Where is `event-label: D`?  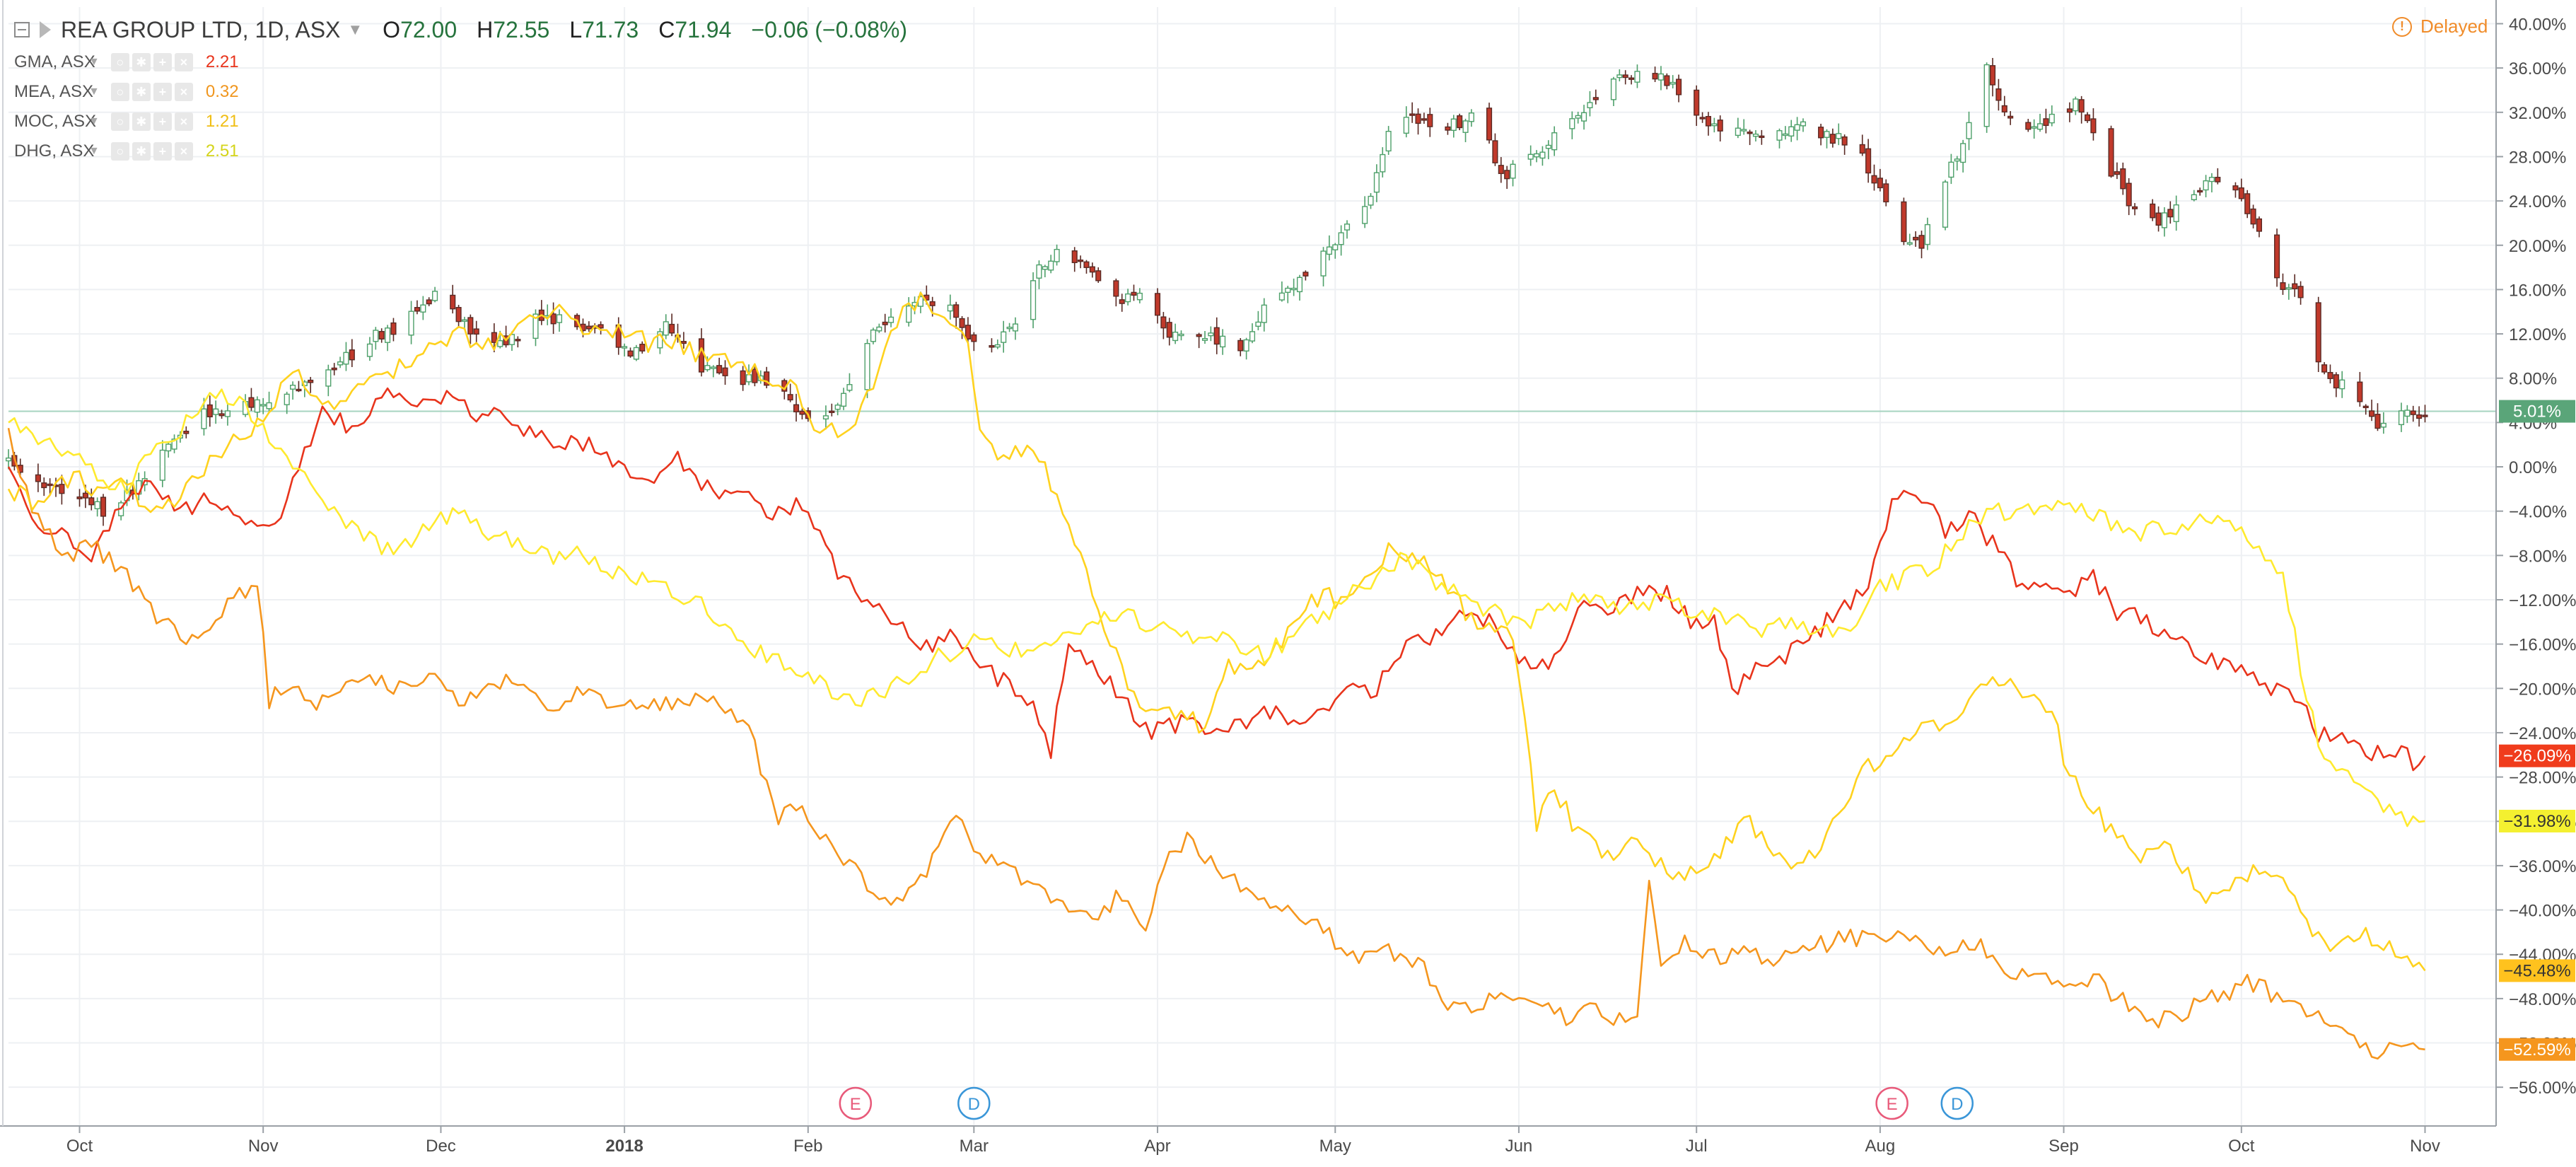
event-label: D is located at coordinates (1957, 1104).